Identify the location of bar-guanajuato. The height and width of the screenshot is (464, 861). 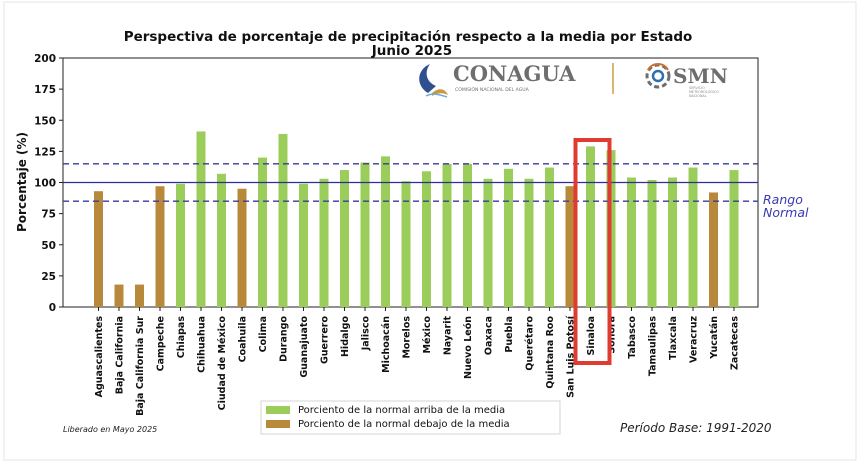
(303, 245).